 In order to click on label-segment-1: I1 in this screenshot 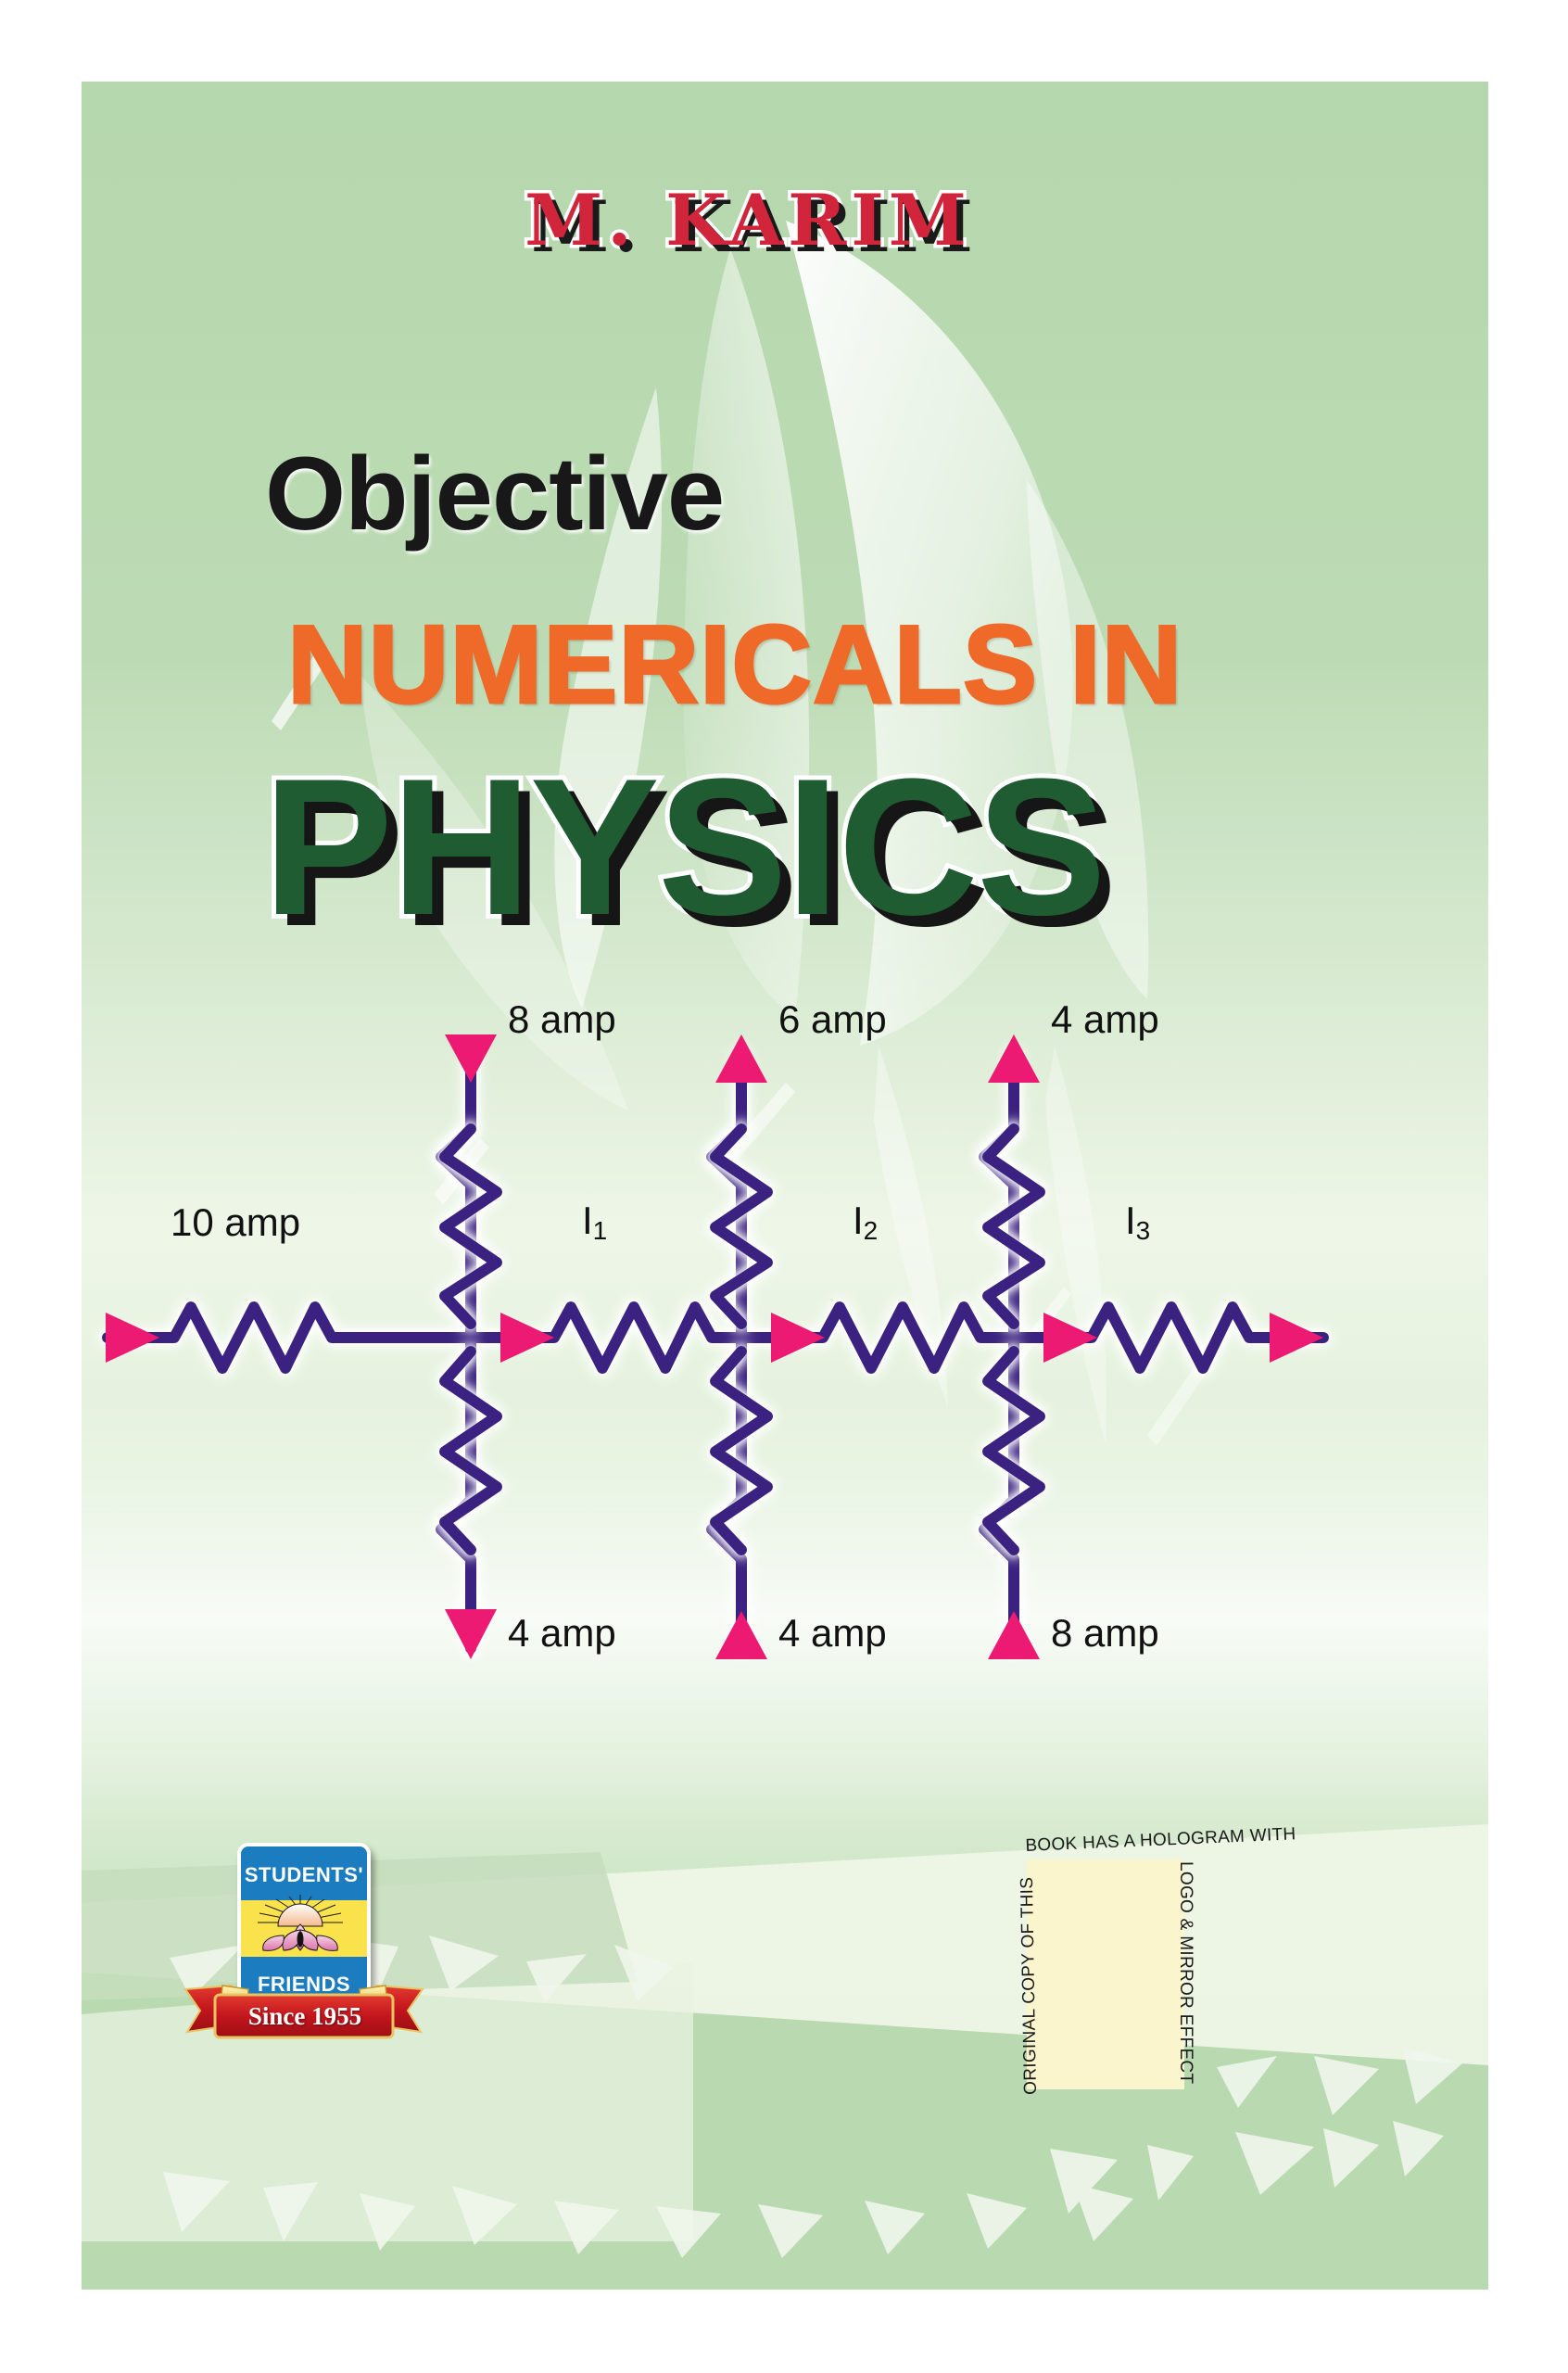, I will do `click(594, 1222)`.